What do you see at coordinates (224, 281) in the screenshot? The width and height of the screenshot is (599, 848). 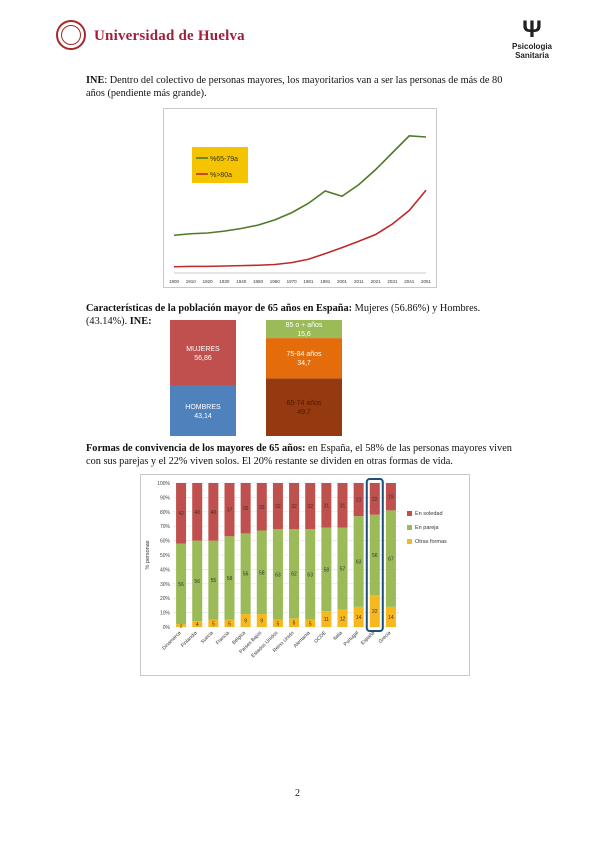 I see `x-tick-label: 1930` at bounding box center [224, 281].